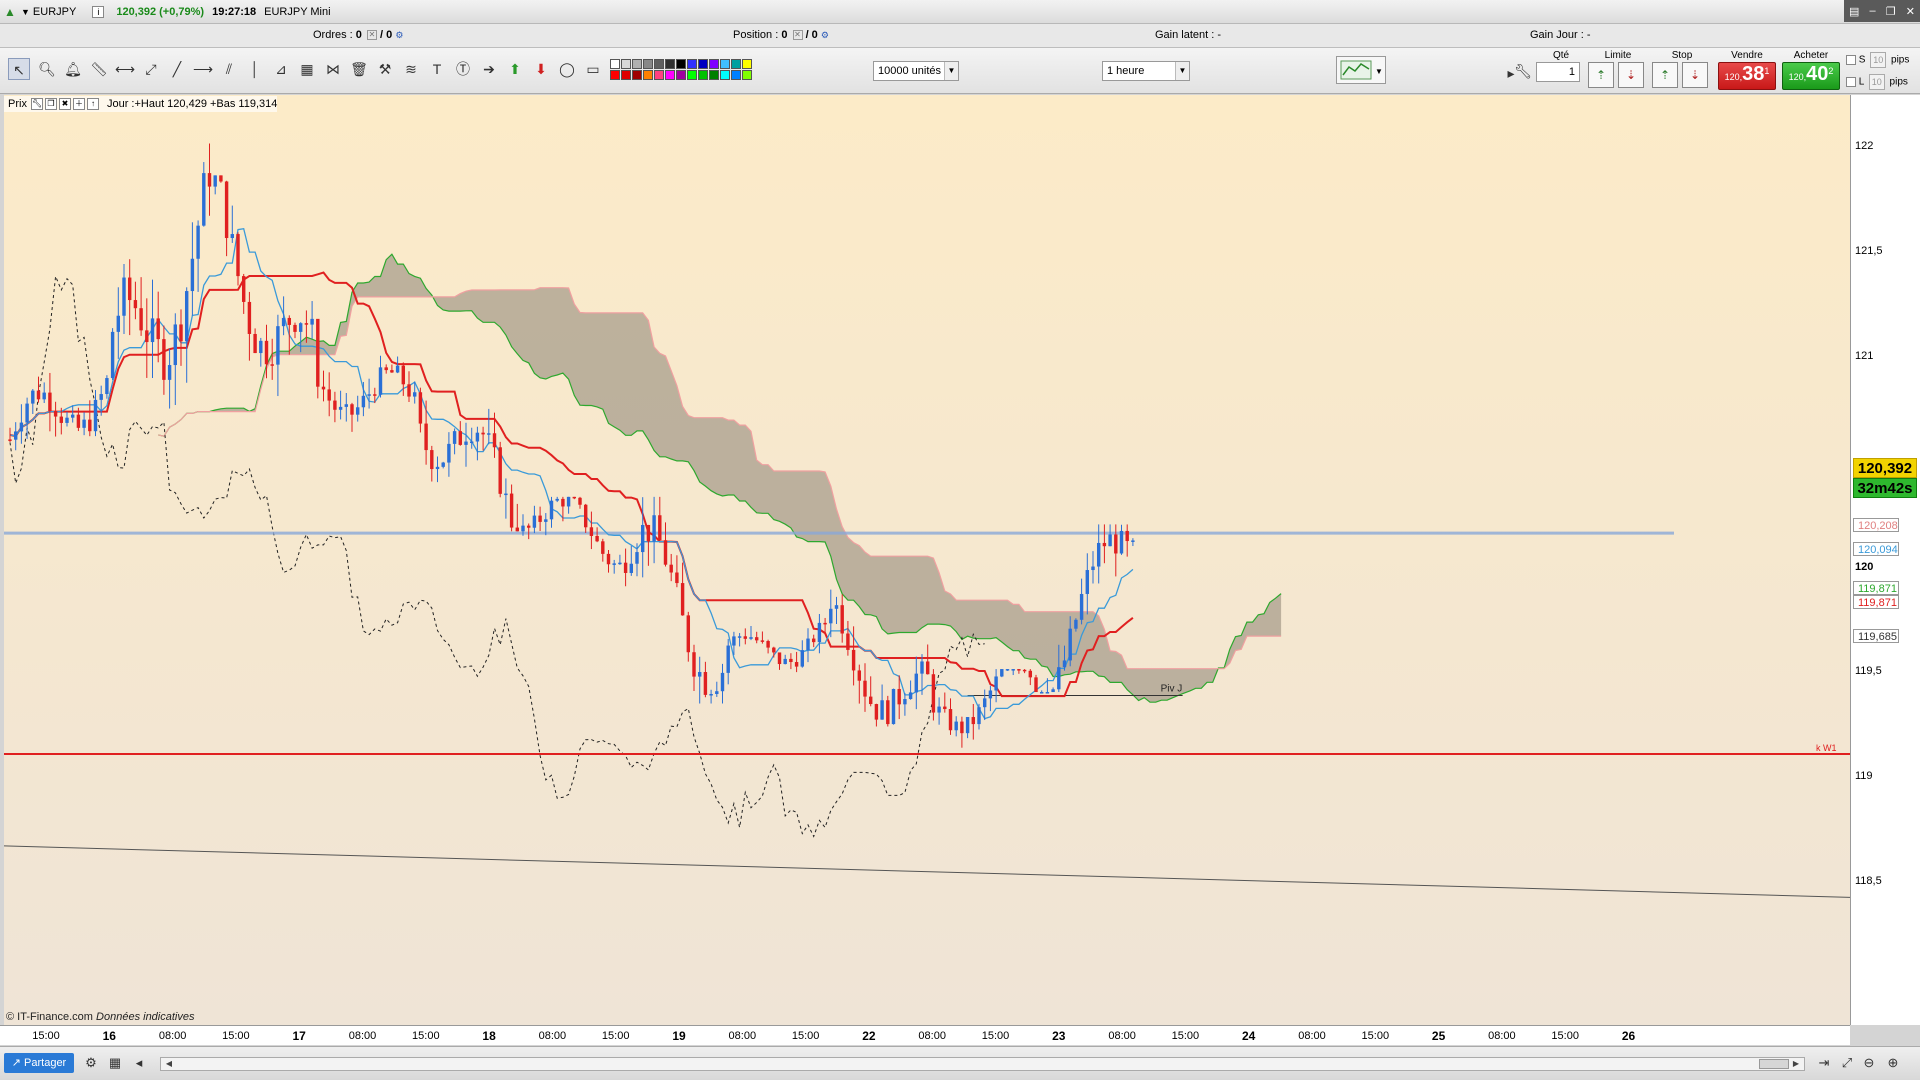 This screenshot has height=1080, width=1920. Describe the element at coordinates (169, 1063) in the screenshot. I see `scroll-left-arrow: ◀` at that location.